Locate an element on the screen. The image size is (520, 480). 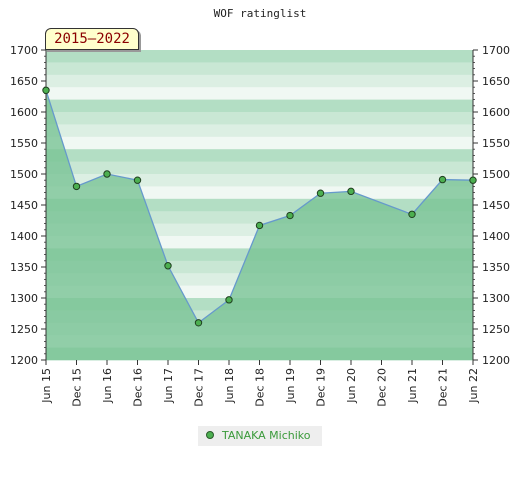
y-tick-label-right: 1550 is located at coordinates (496, 143).